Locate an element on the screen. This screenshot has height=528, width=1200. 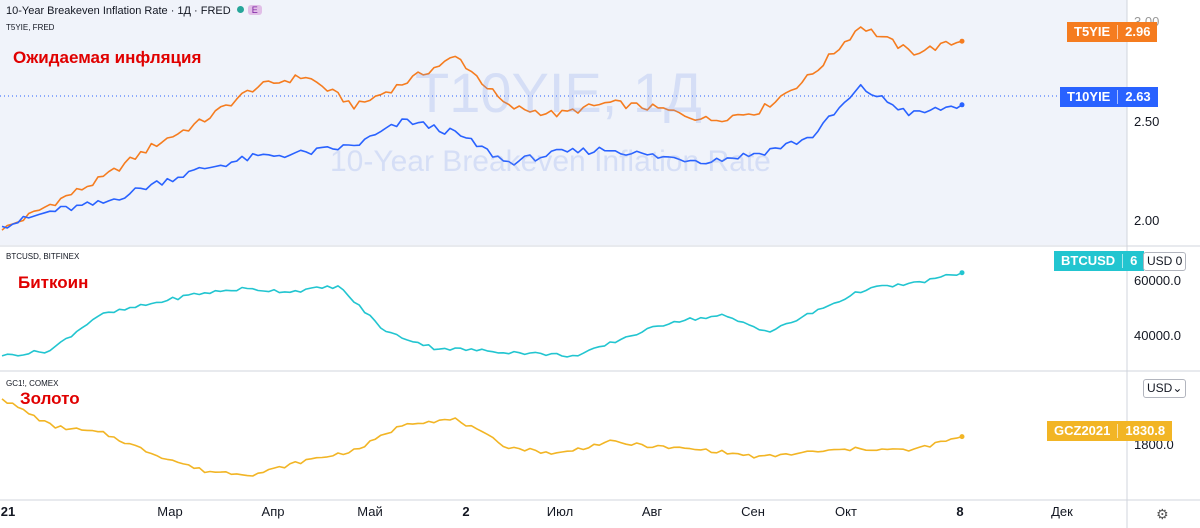
time-tick-0: 21 is located at coordinates (8, 511).